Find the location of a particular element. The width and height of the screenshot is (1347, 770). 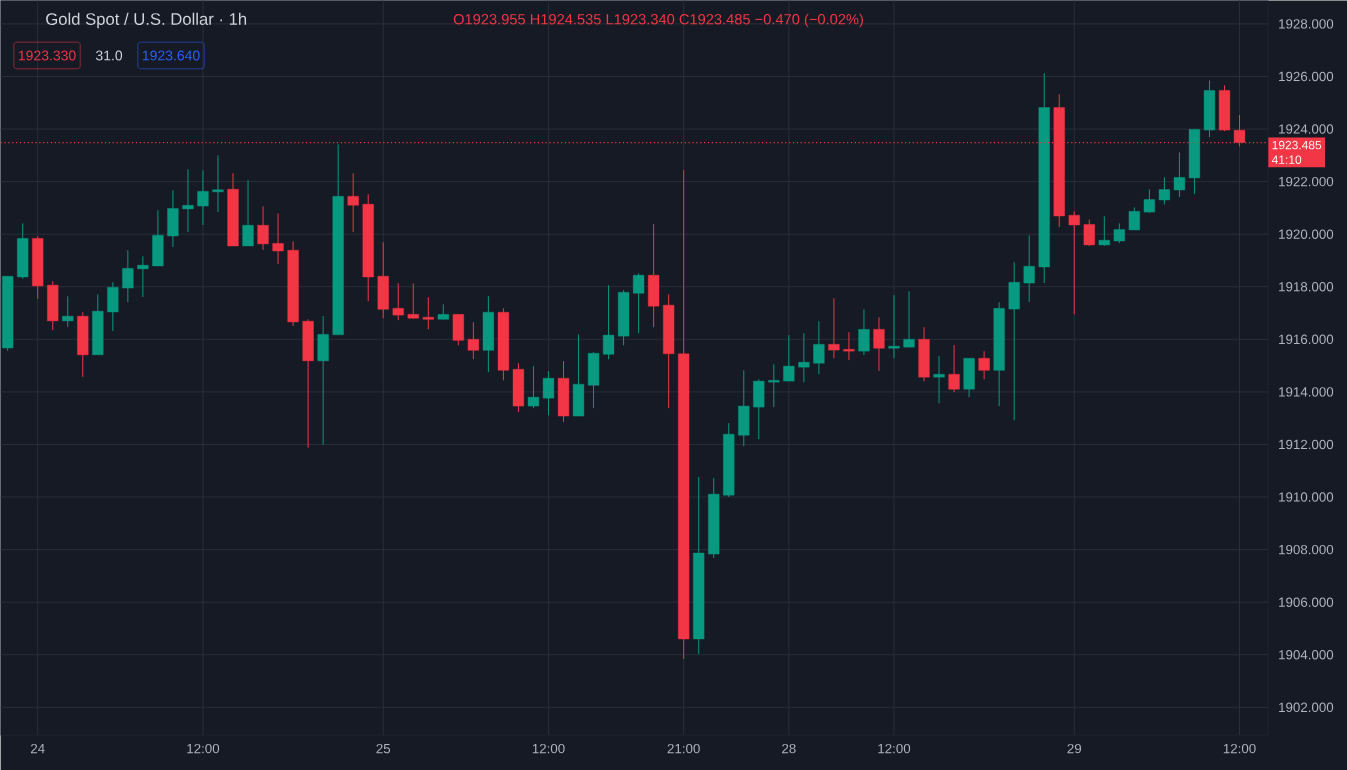

y-tick-label: 1918.000 is located at coordinates (1306, 286).